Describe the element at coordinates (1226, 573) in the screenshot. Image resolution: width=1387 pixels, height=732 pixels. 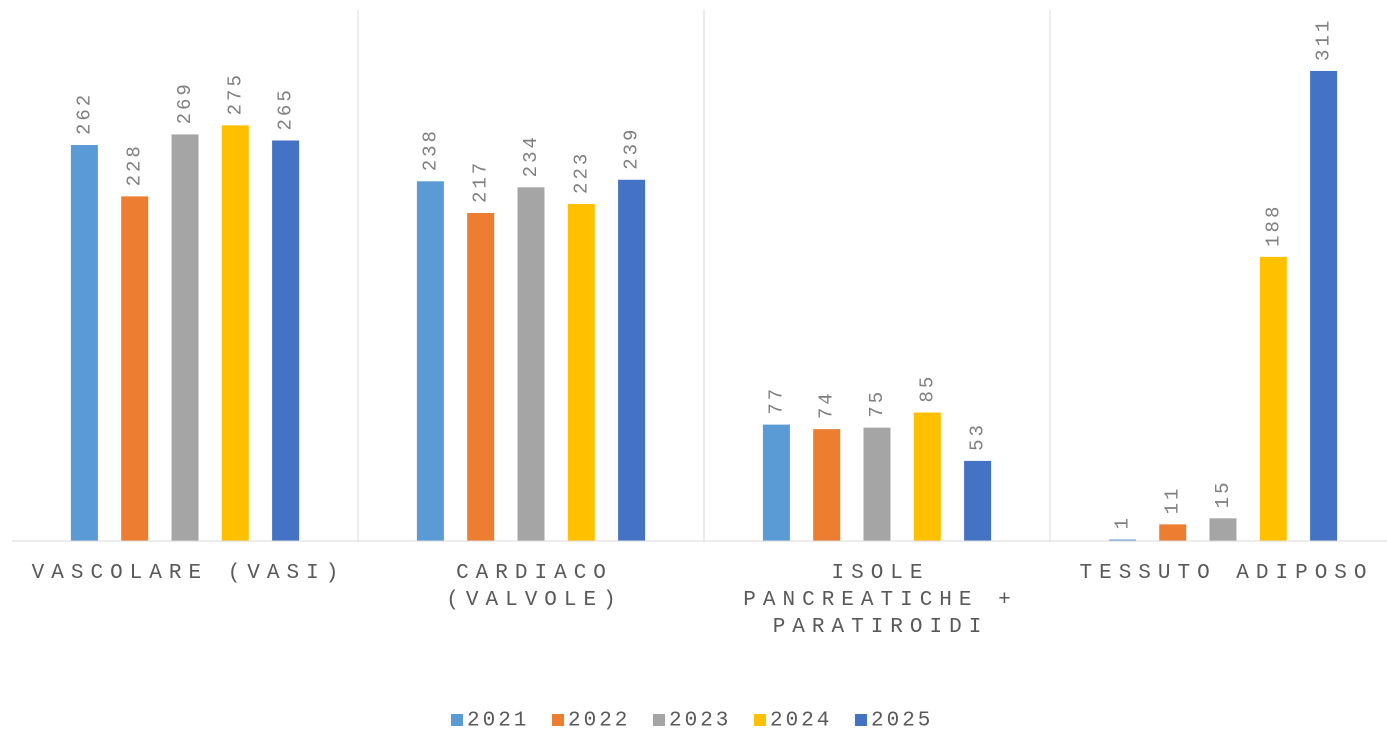
I see `category-label: TESSUTO ADIPOSO` at that location.